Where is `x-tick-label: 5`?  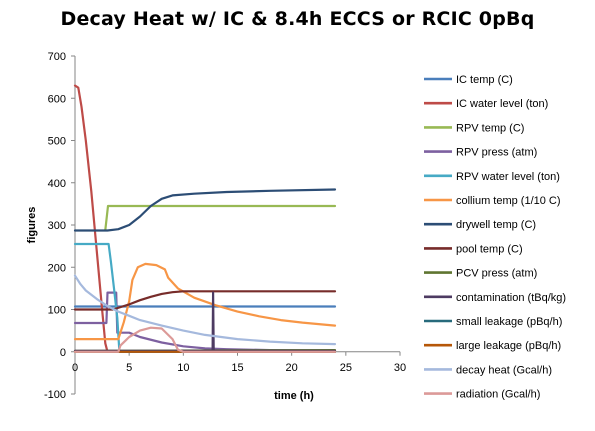 x-tick-label: 5 is located at coordinates (129, 368).